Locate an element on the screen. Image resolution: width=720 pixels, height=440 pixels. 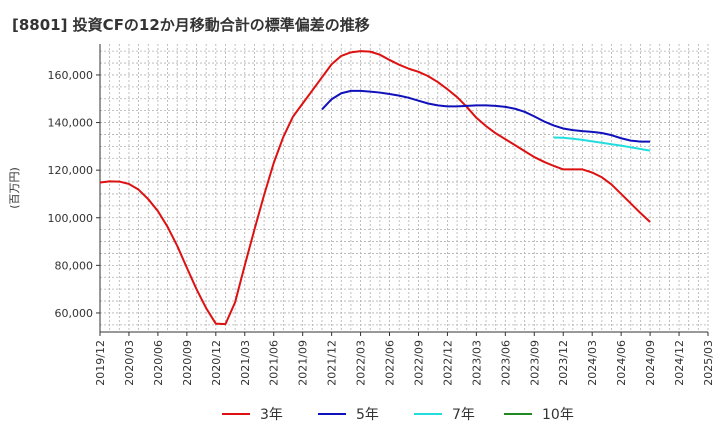
x-tick-label: 2024/06 is located at coordinates (621, 363).